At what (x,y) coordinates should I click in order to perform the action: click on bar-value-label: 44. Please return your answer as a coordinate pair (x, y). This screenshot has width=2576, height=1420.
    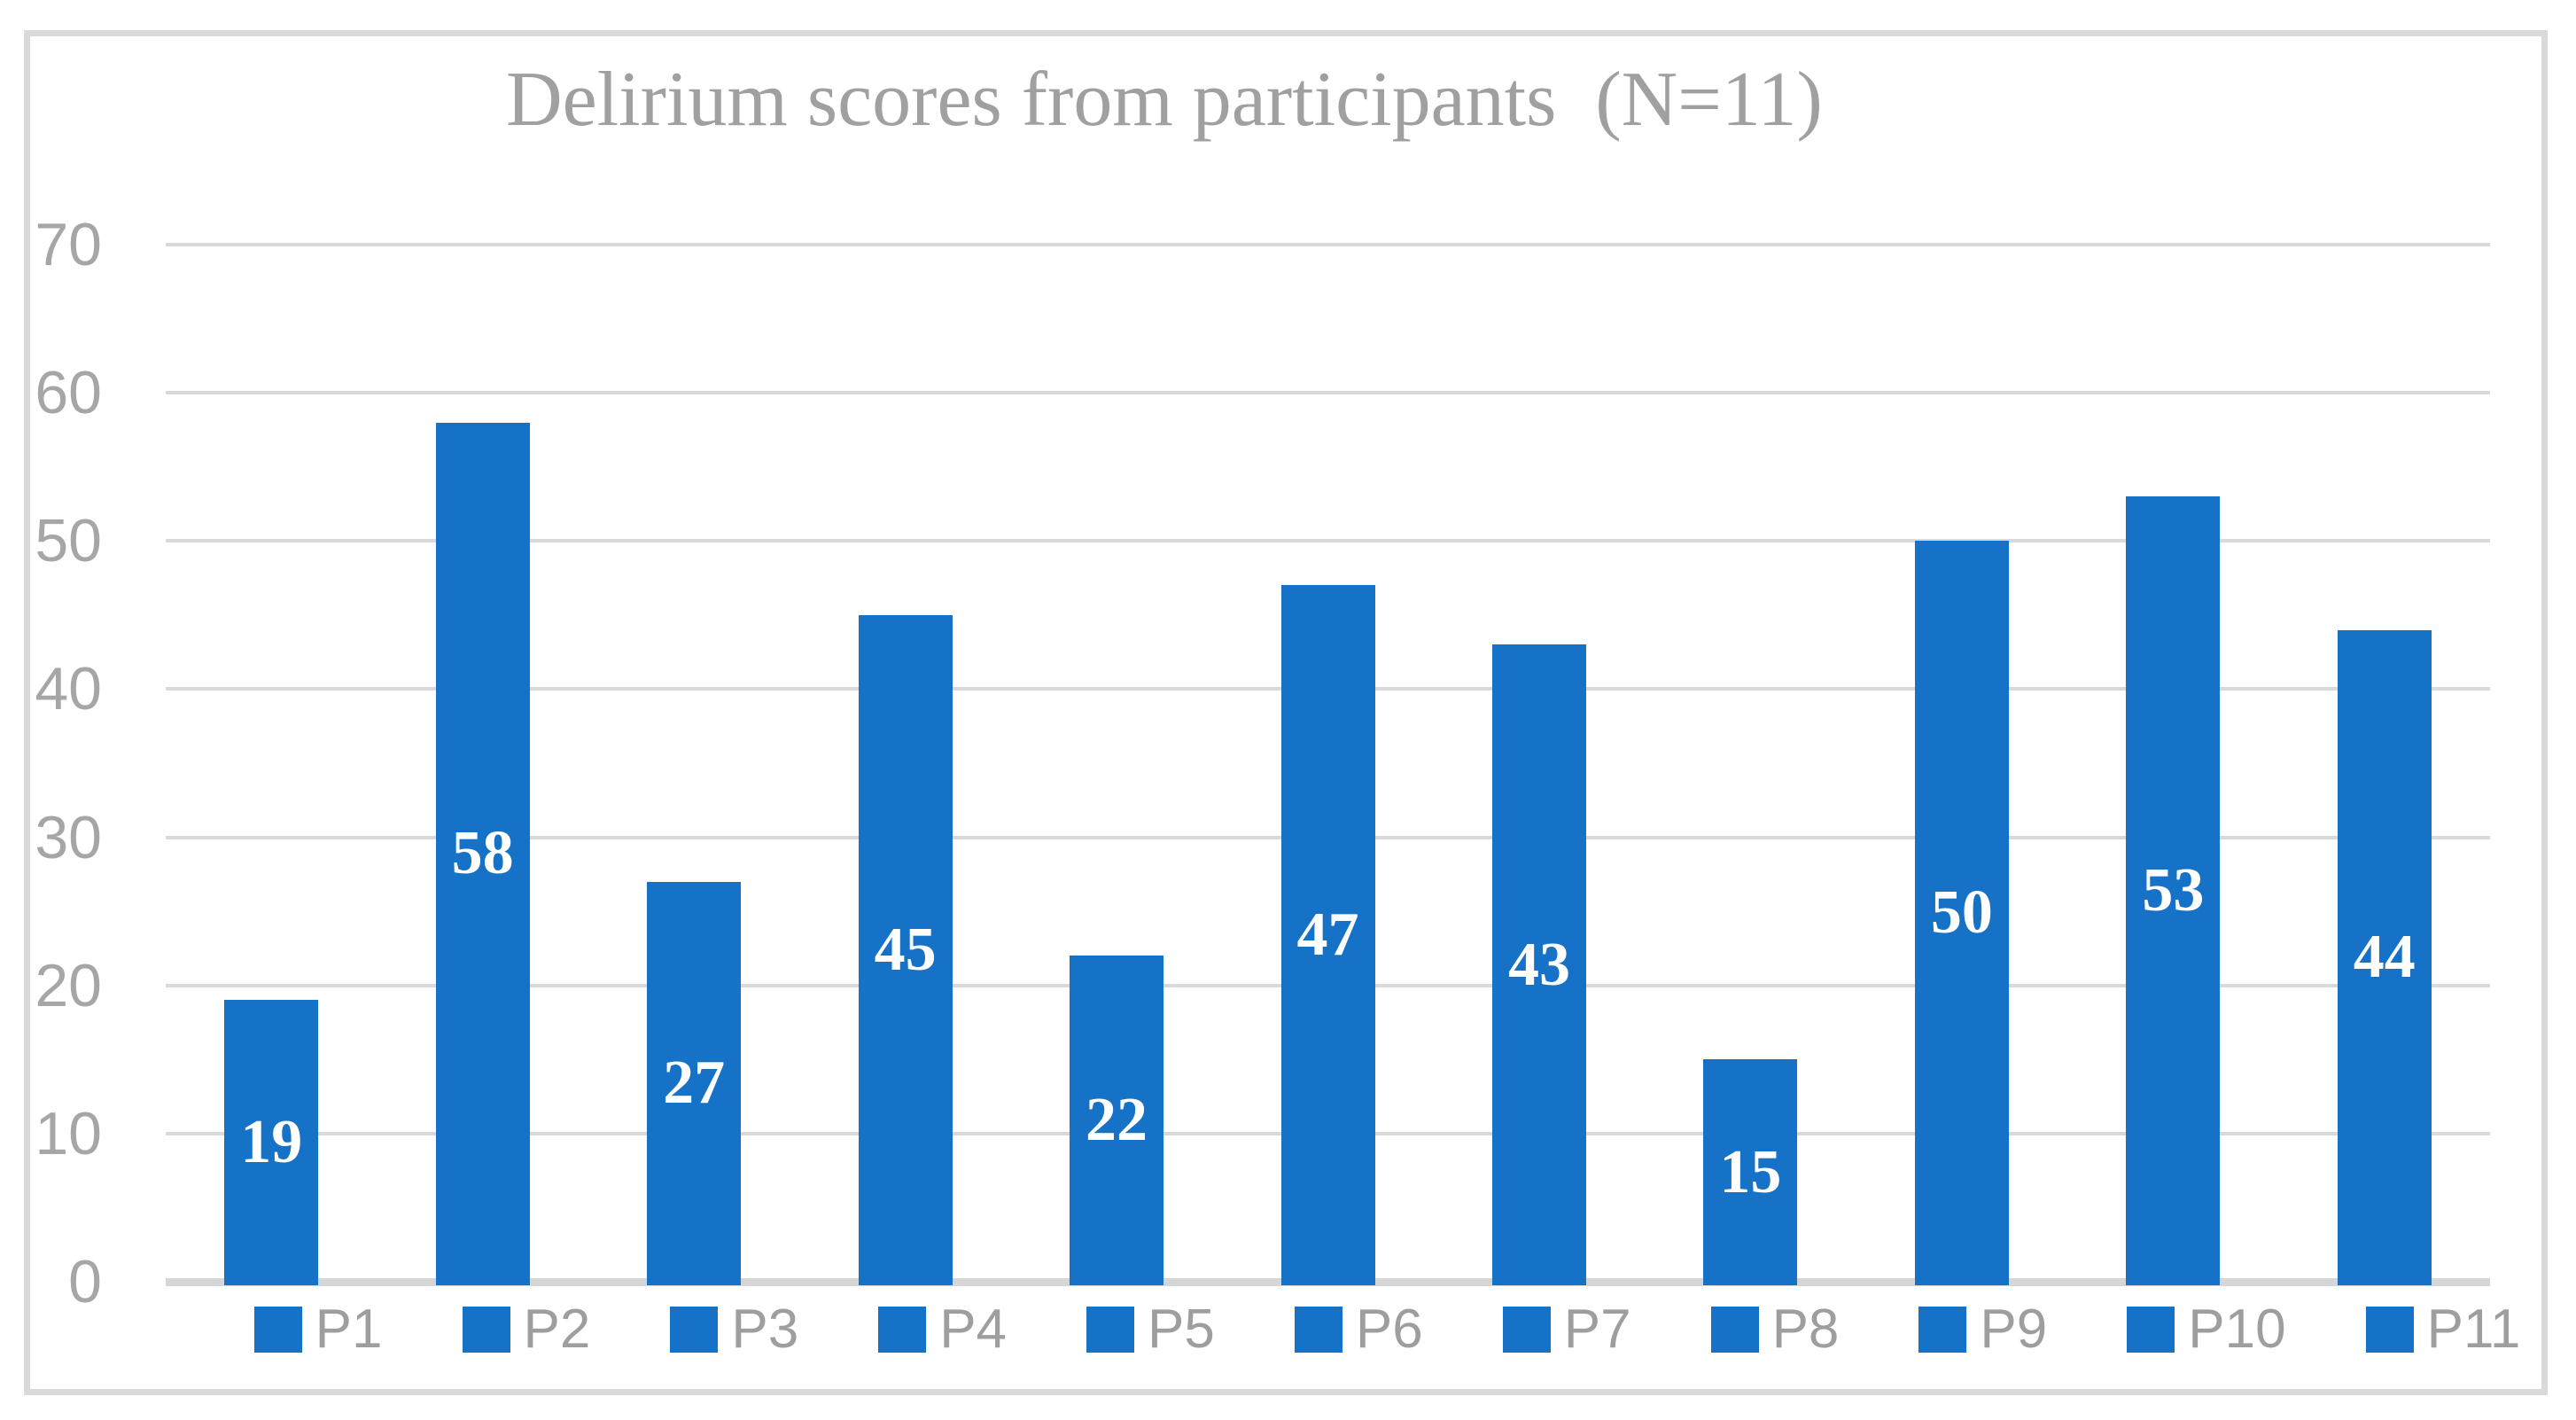
    Looking at the image, I should click on (2384, 958).